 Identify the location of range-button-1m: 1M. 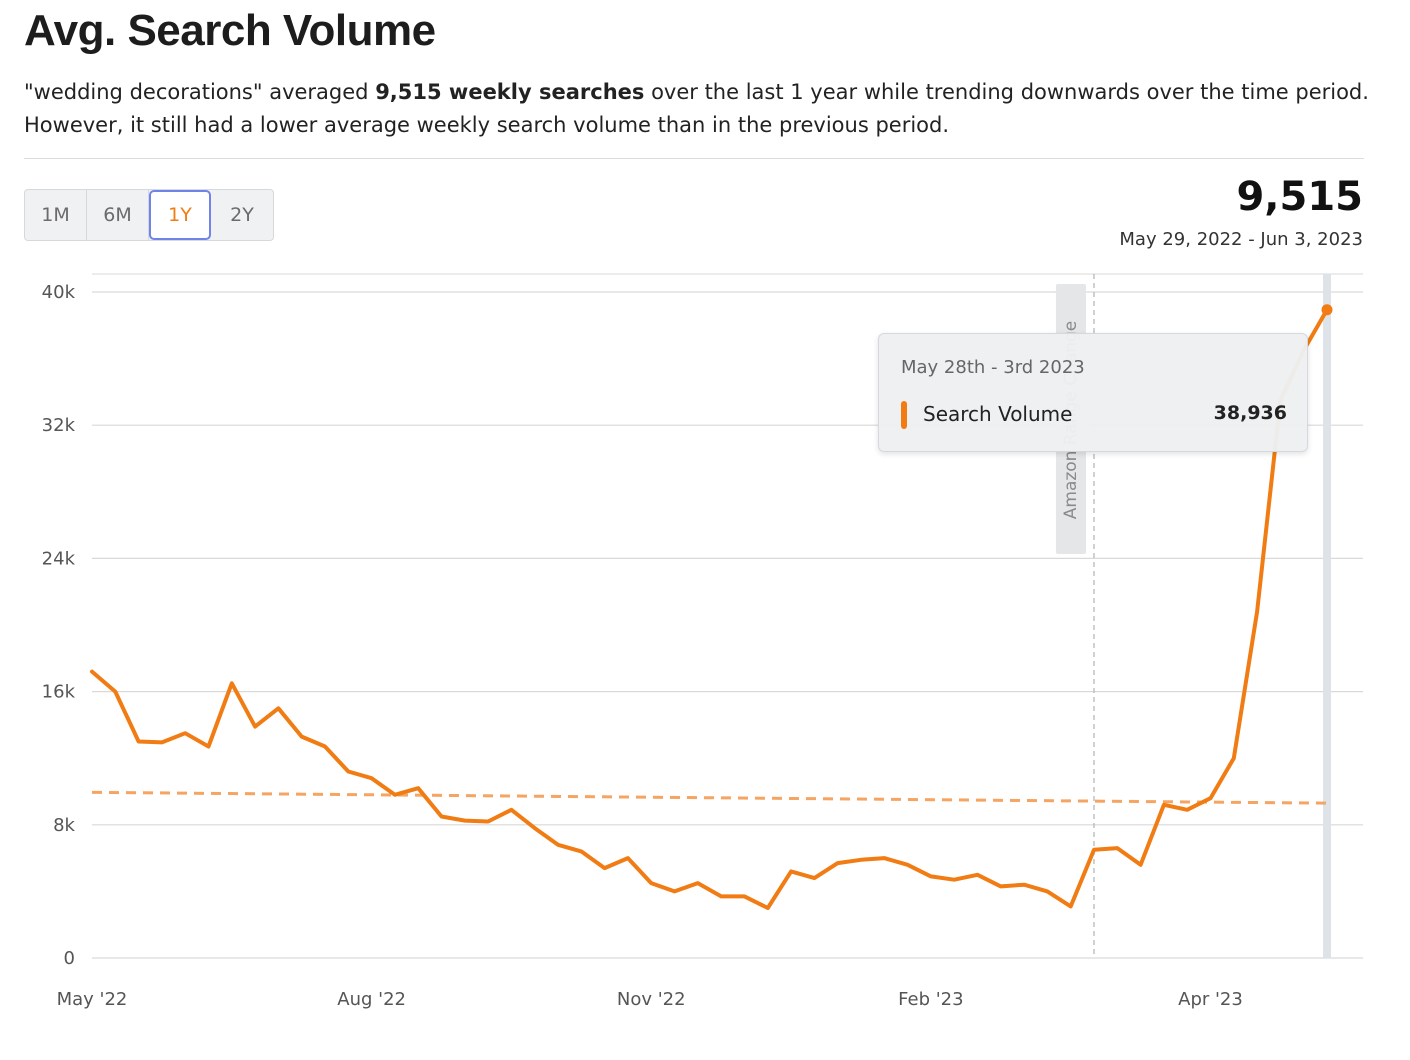
(56, 215).